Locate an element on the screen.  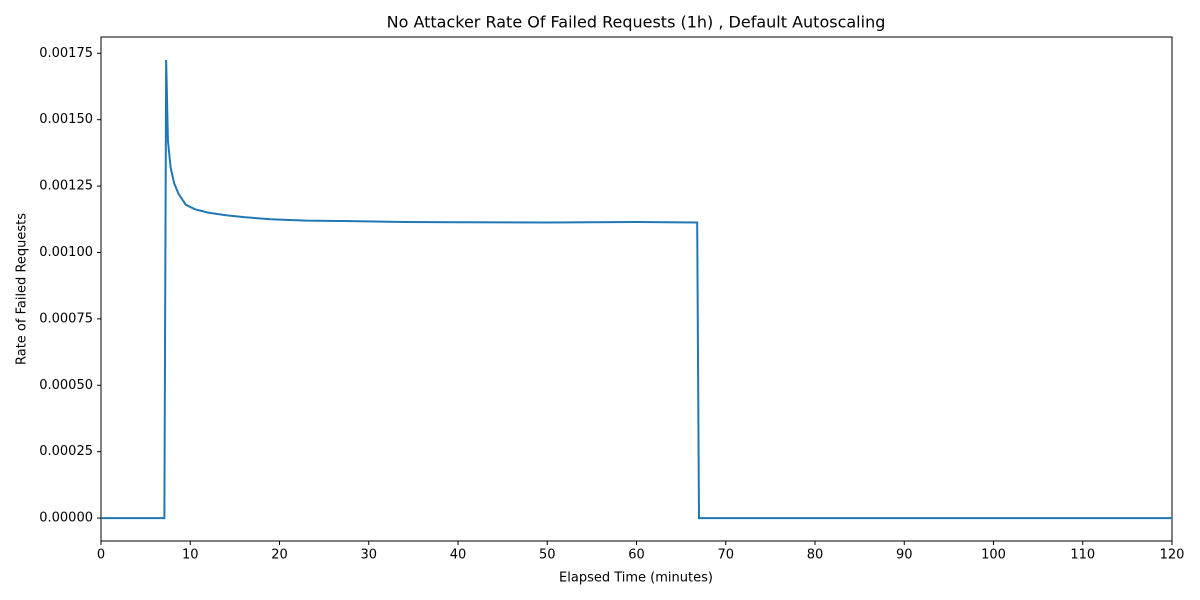
x-tick-label: 80 is located at coordinates (815, 555).